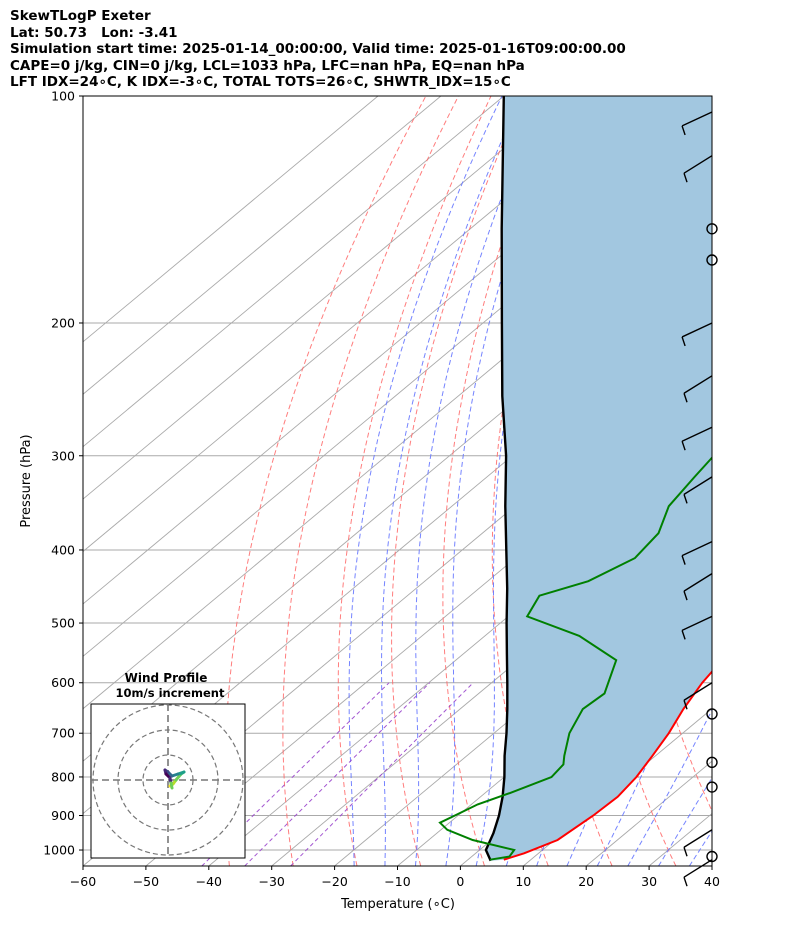  Describe the element at coordinates (83, 881) in the screenshot. I see `x-tick-label: −60` at that location.